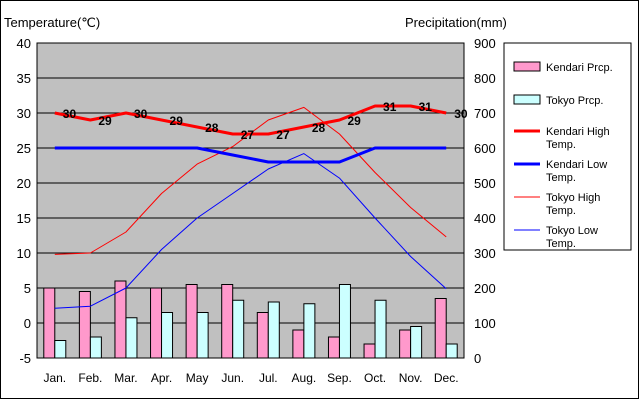 This screenshot has height=400, width=640. I want to click on legend-label: Kendari Low Temp., so click(576, 171).